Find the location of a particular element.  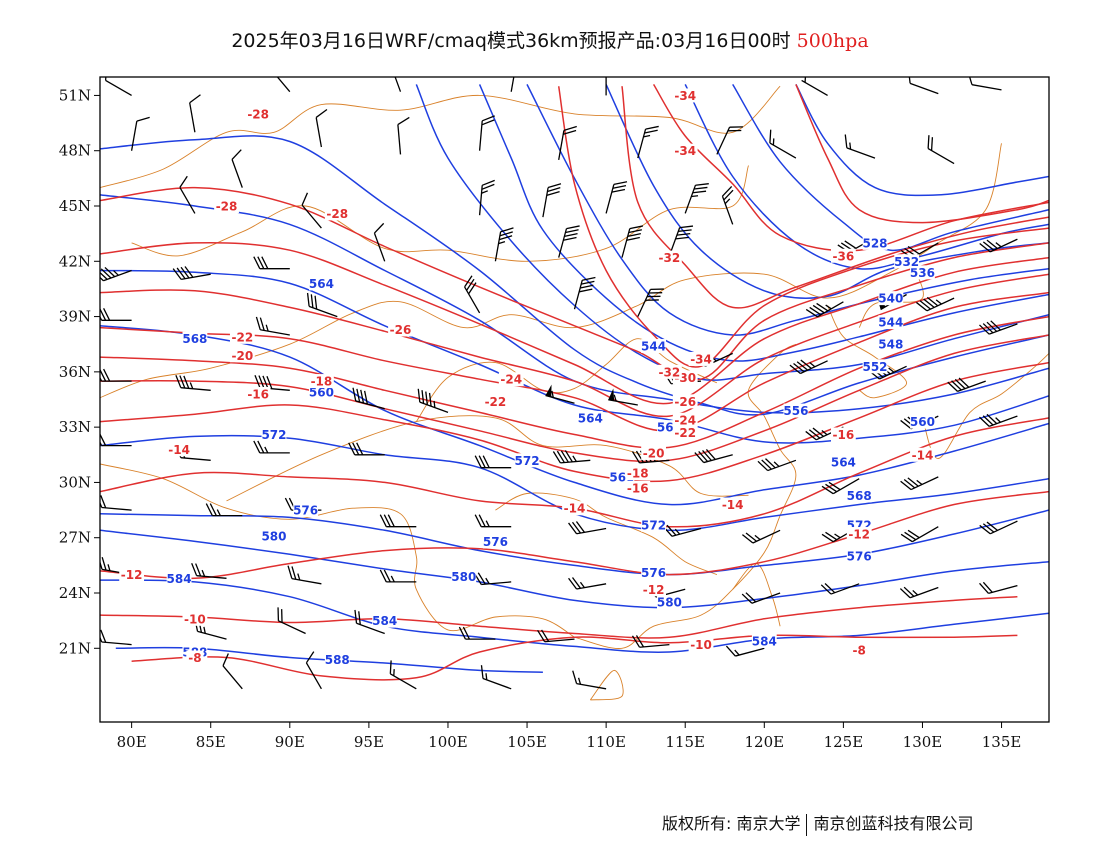

lon-tick-label: 100E is located at coordinates (448, 742).